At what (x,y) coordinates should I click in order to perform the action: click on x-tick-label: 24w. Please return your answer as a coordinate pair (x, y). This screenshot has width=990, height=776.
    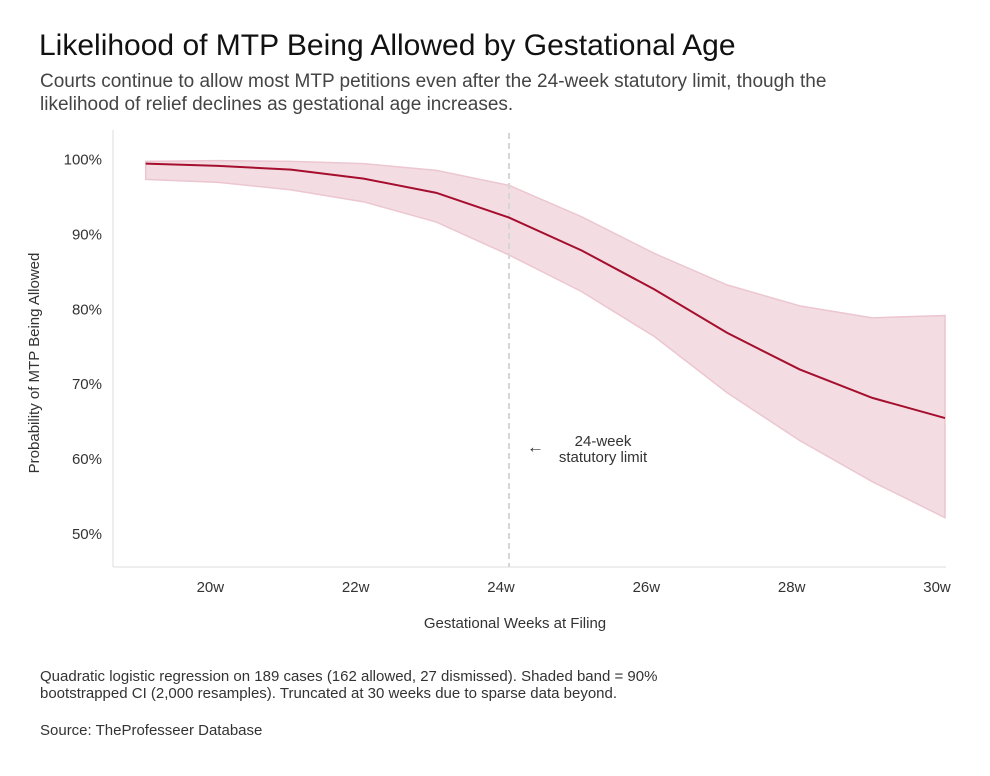
    Looking at the image, I should click on (501, 587).